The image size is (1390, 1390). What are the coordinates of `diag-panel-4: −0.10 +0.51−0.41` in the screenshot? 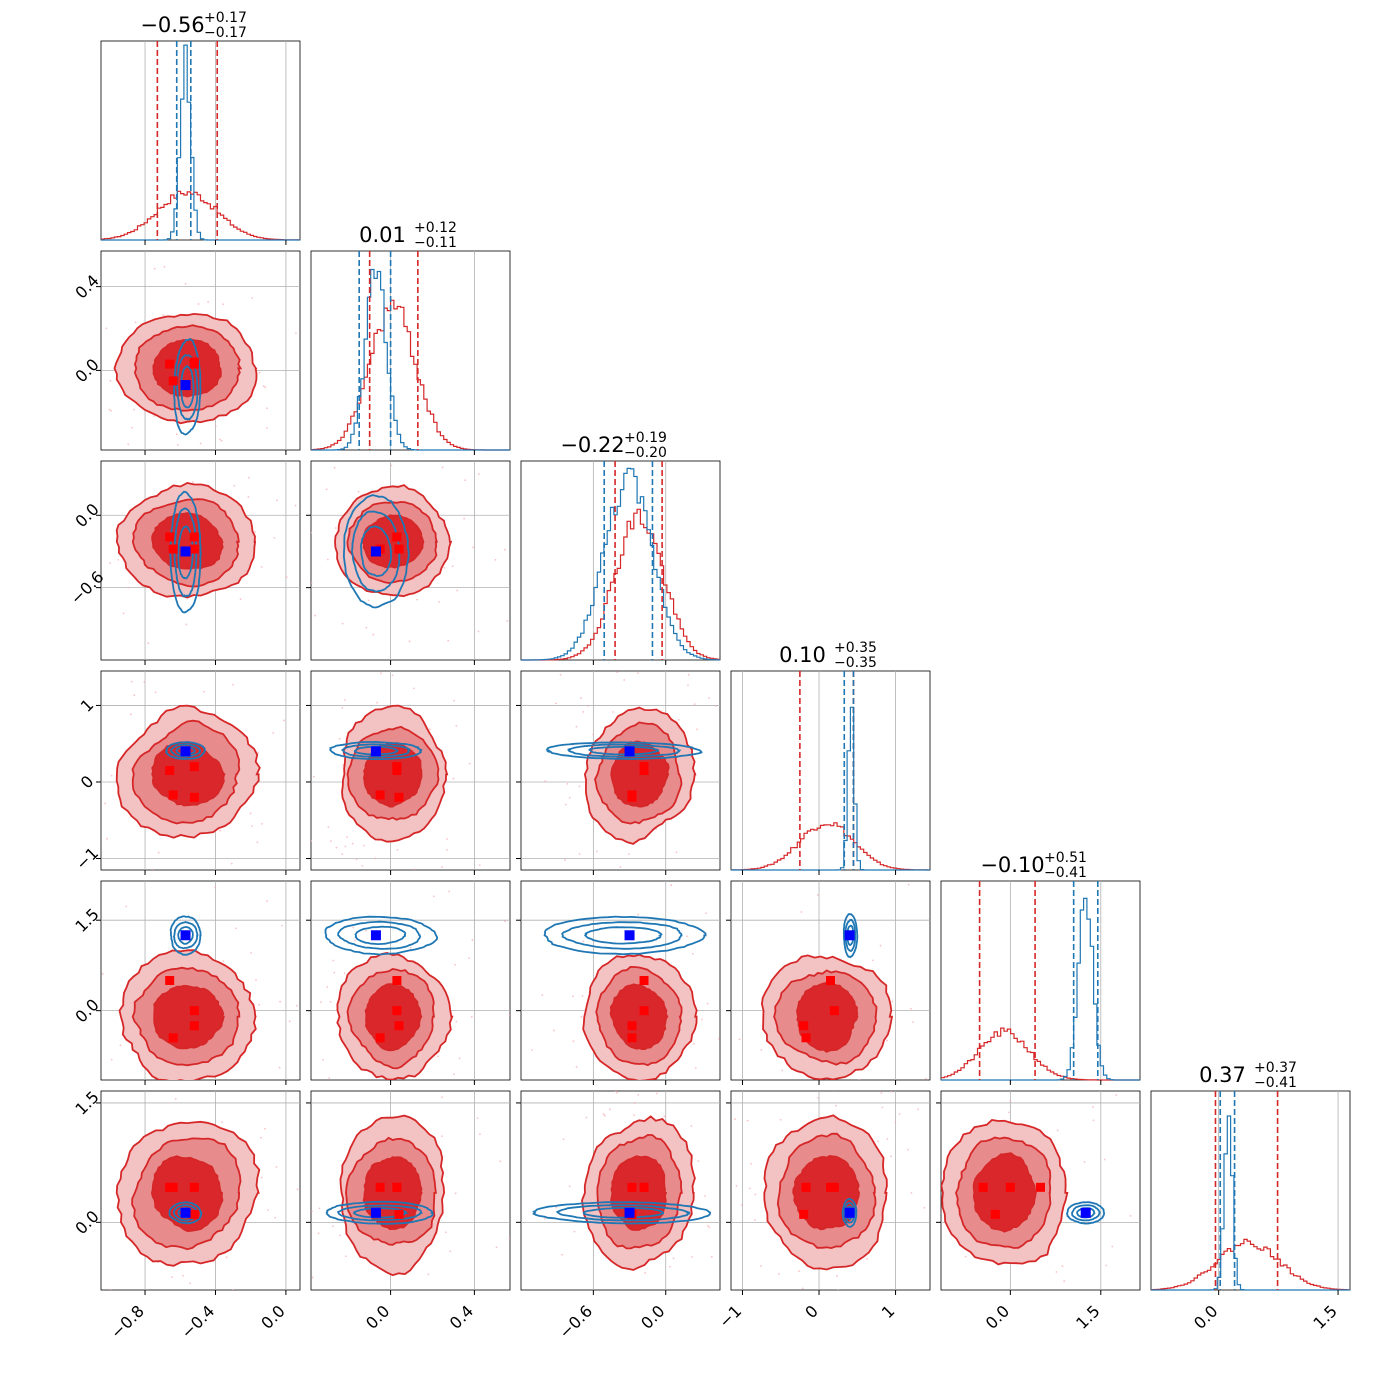 It's located at (1040, 967).